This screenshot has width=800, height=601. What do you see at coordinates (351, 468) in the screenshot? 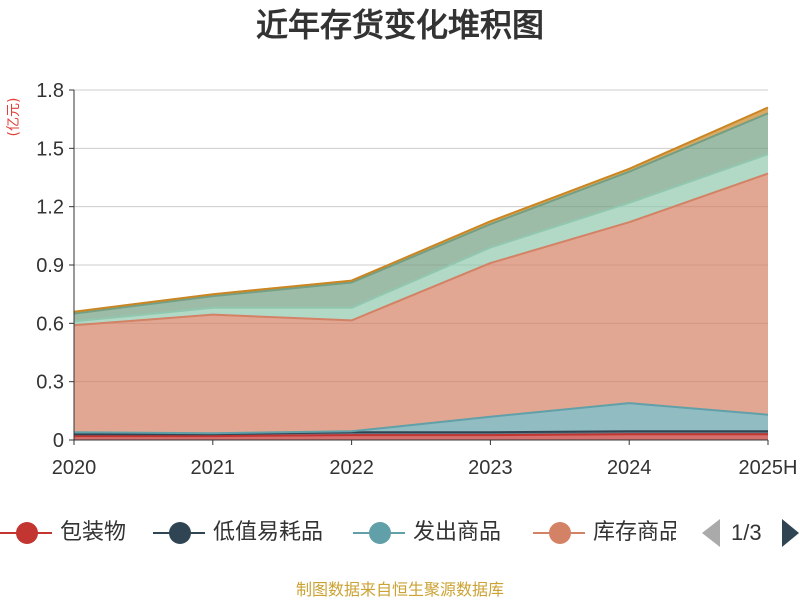
I see `x-tick-label: 2022` at bounding box center [351, 468].